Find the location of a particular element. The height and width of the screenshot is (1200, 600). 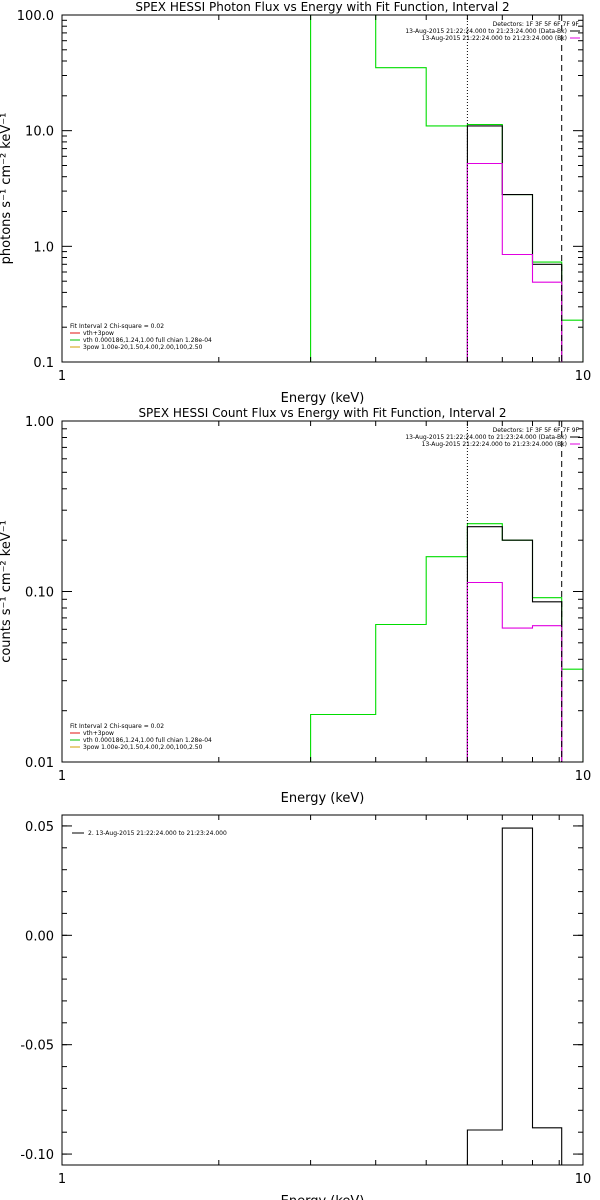

y-tick-label: 10.0 is located at coordinates (39, 132).